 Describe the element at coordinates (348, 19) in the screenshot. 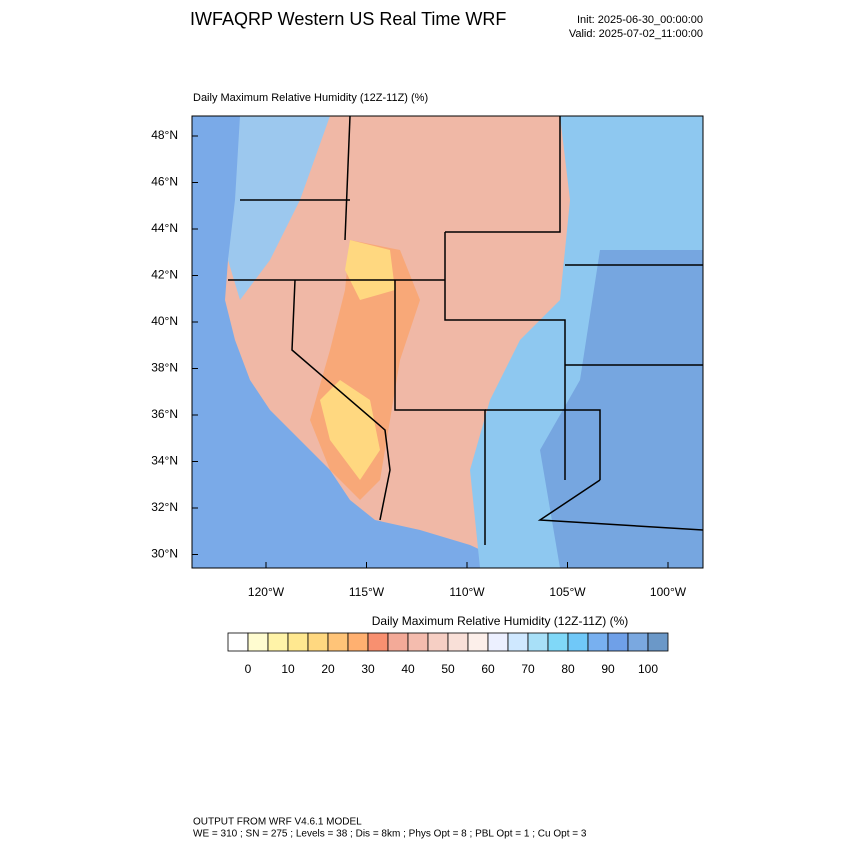

I see `title: IWFAQRP Western US Real Time WRF` at that location.